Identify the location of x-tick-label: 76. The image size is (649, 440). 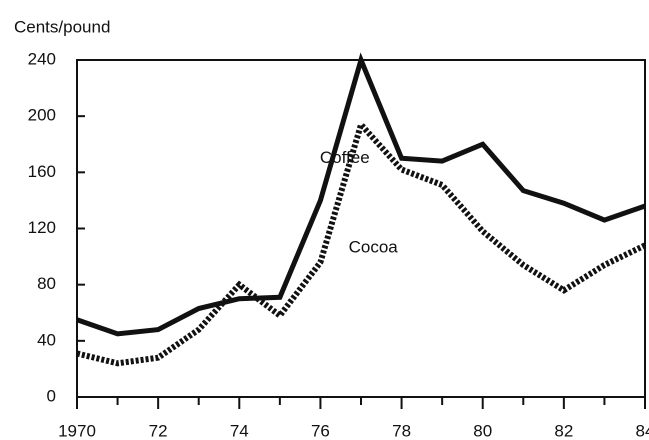
(320, 430).